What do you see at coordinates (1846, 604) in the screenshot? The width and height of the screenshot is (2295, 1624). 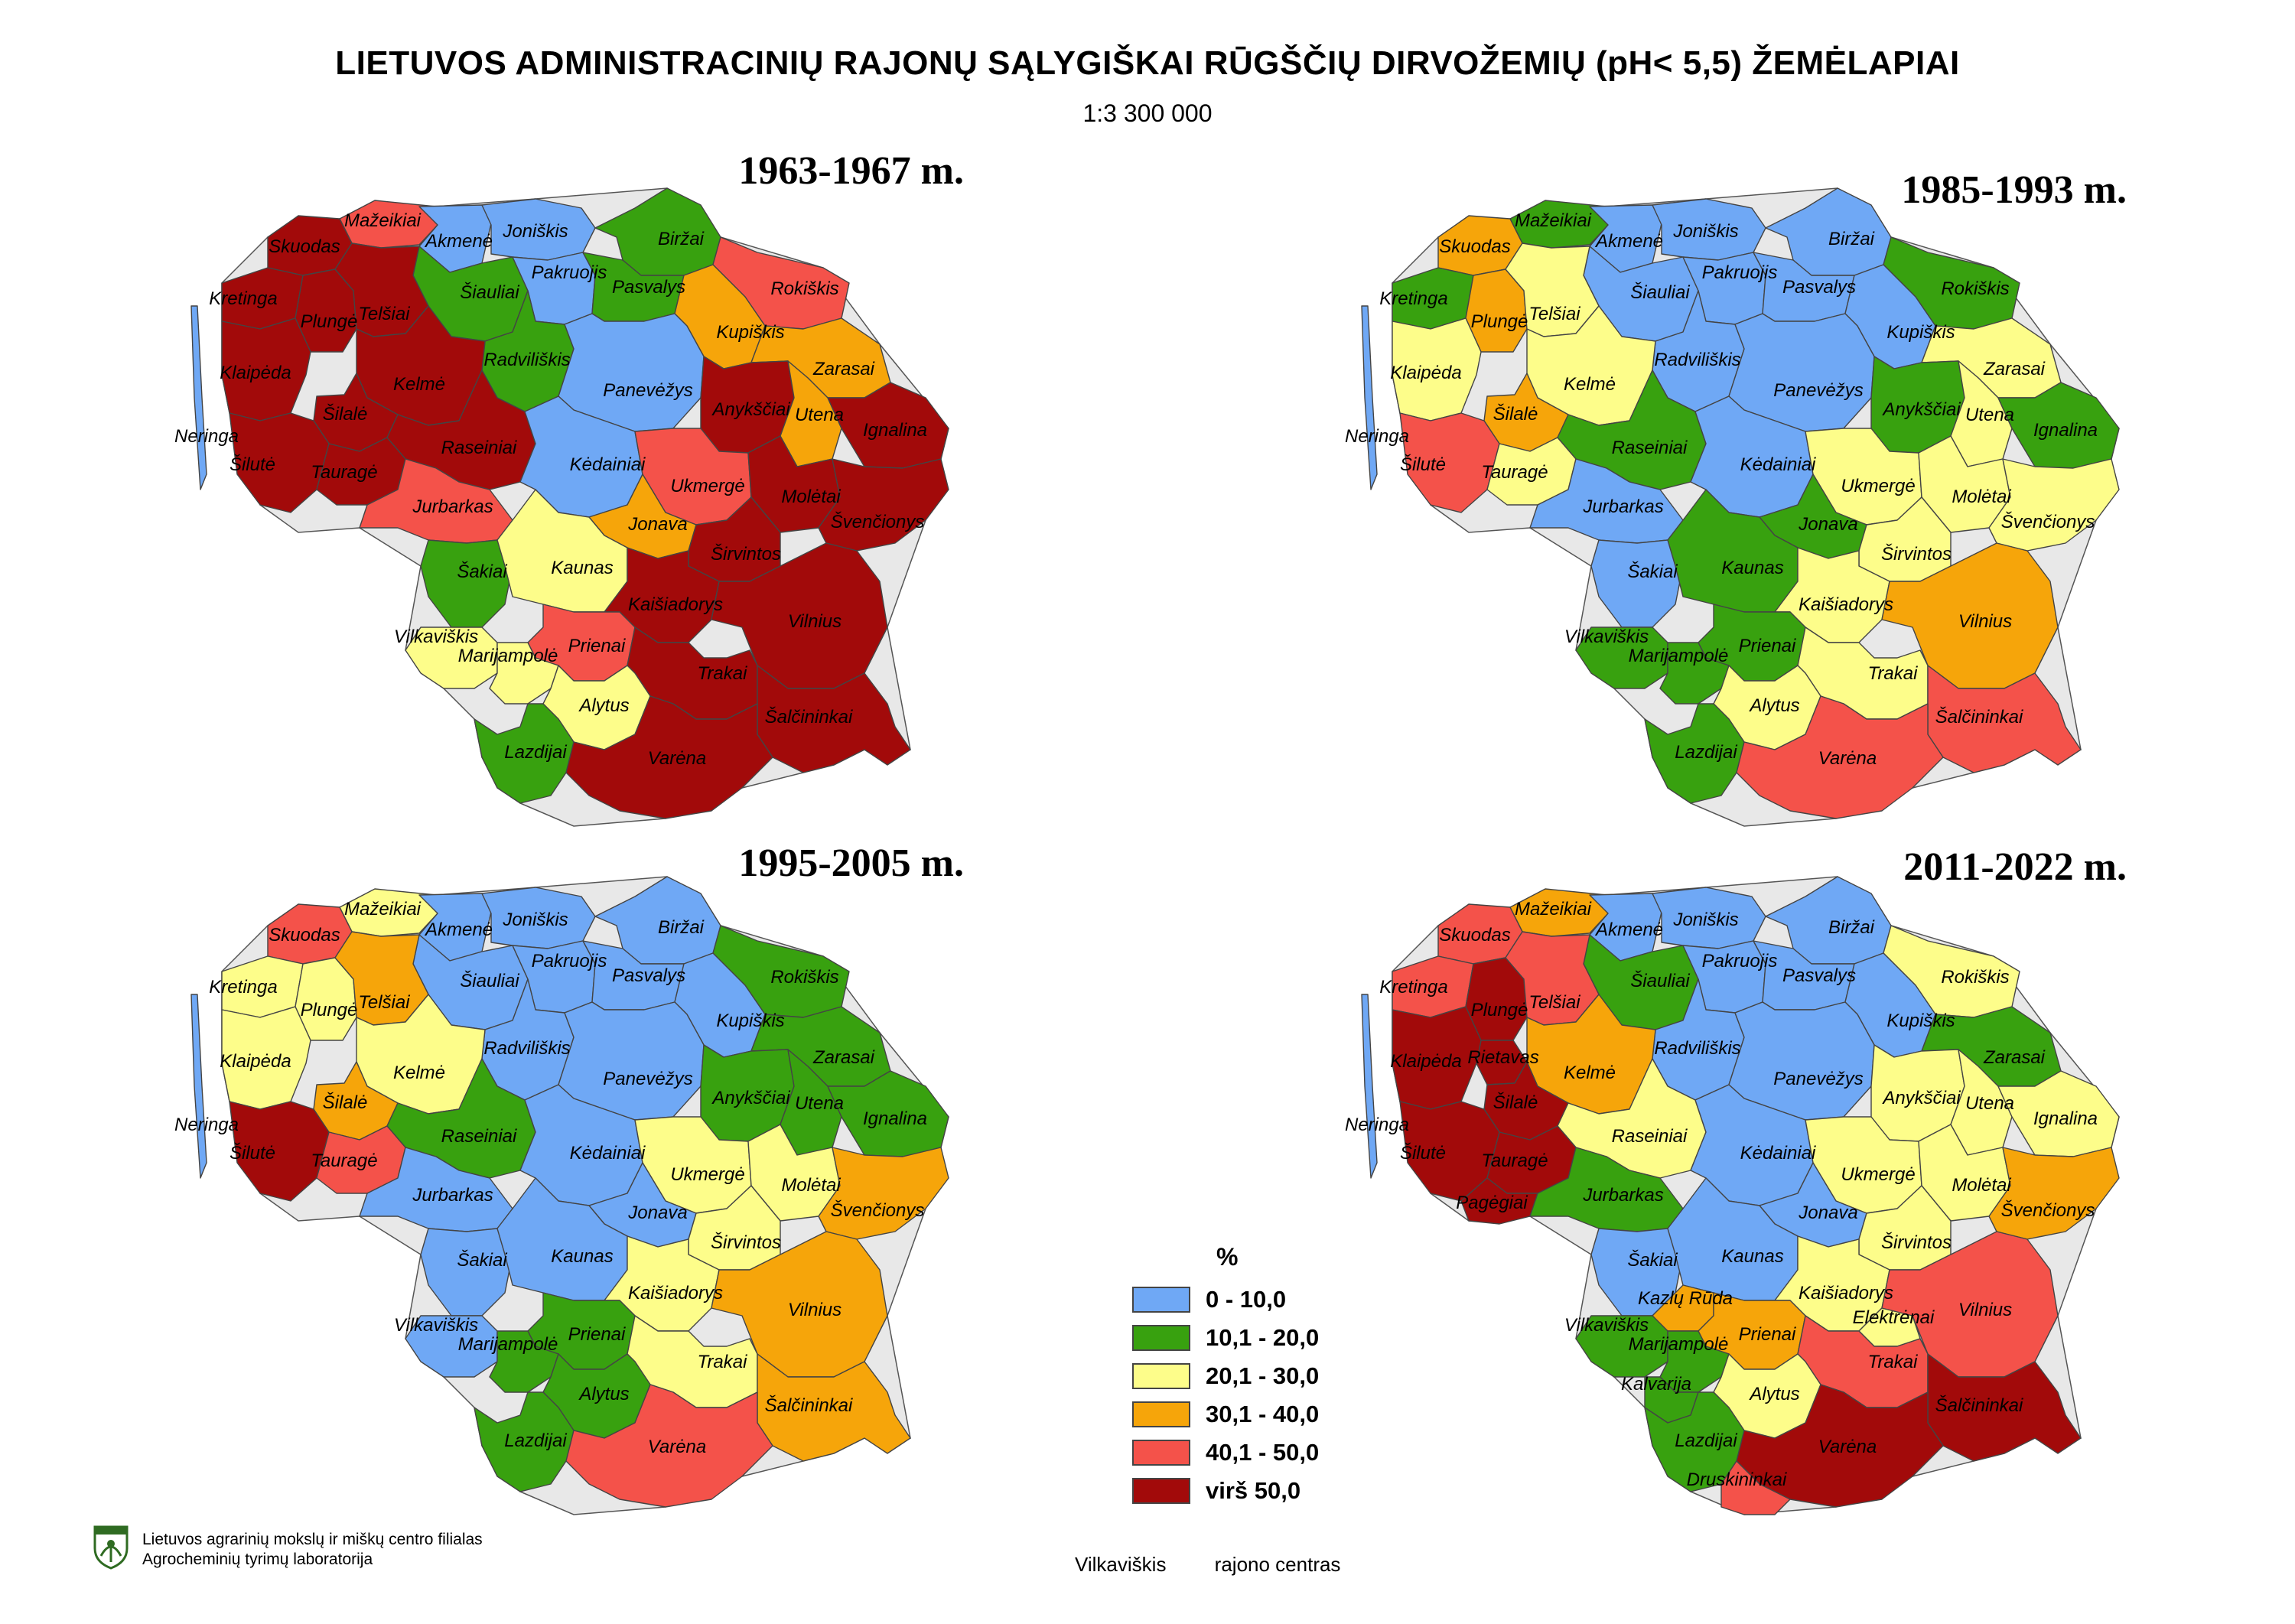 I see `district-label: Kaišiadorys` at bounding box center [1846, 604].